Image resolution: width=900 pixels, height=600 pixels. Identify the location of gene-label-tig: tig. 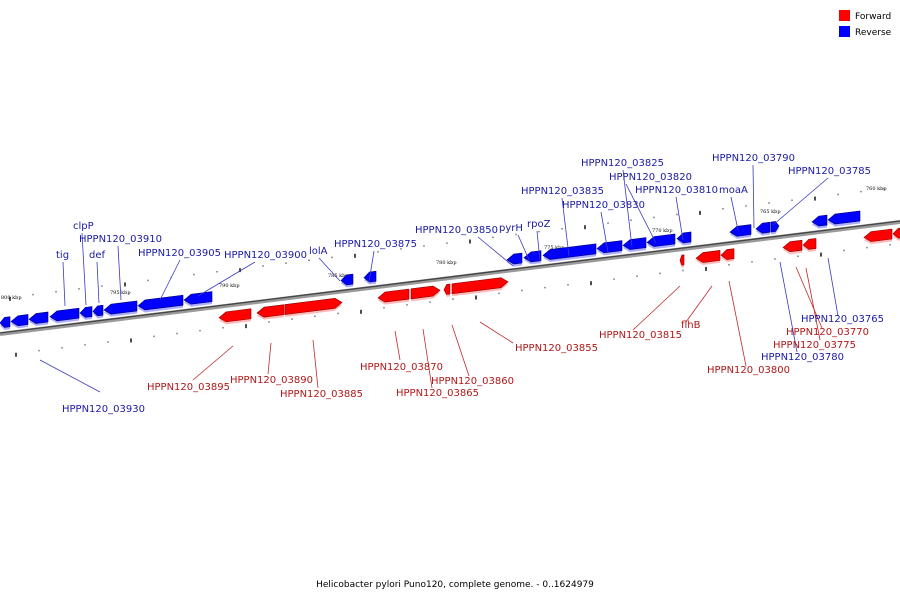
(62, 255).